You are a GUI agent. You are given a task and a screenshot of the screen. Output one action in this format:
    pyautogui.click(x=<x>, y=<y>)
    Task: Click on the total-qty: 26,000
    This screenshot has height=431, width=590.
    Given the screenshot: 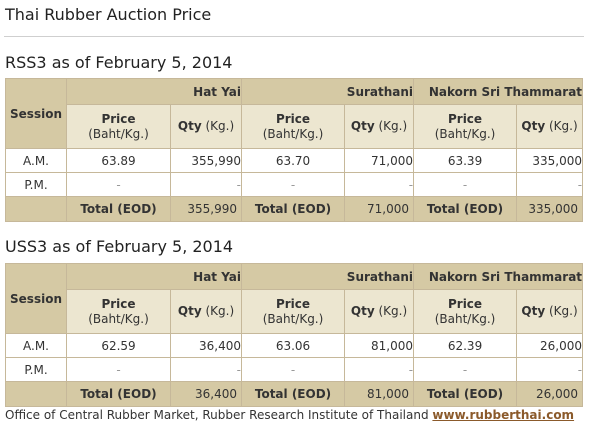 What is the action you would take?
    pyautogui.click(x=550, y=394)
    